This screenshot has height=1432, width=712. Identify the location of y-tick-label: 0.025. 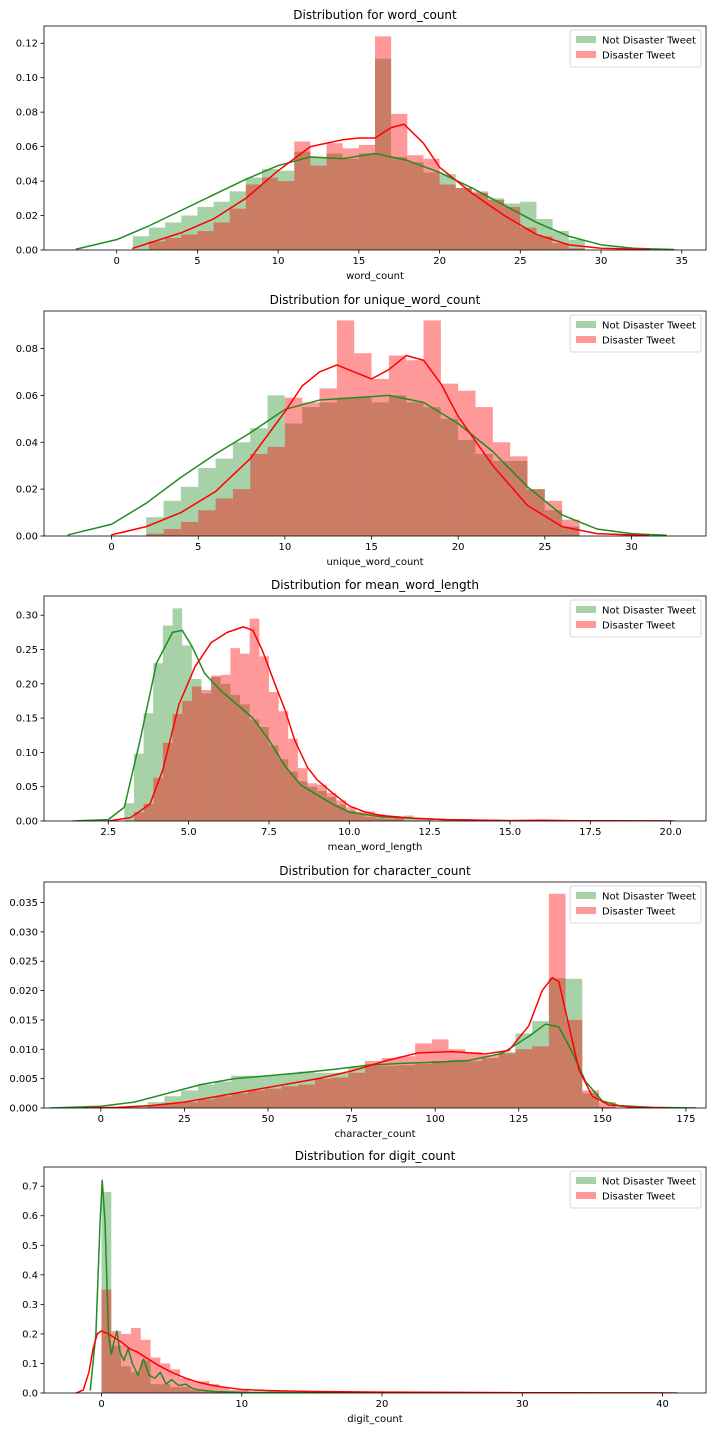
(23, 962).